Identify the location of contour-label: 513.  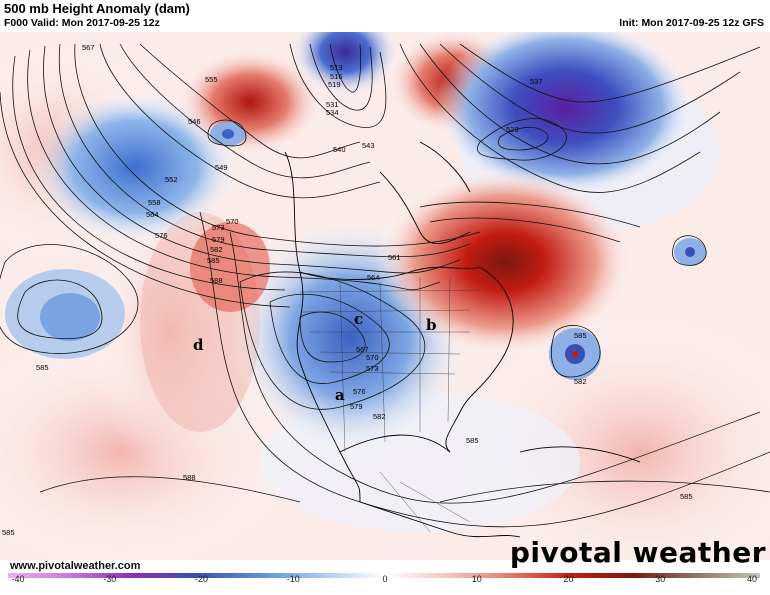
(336, 67).